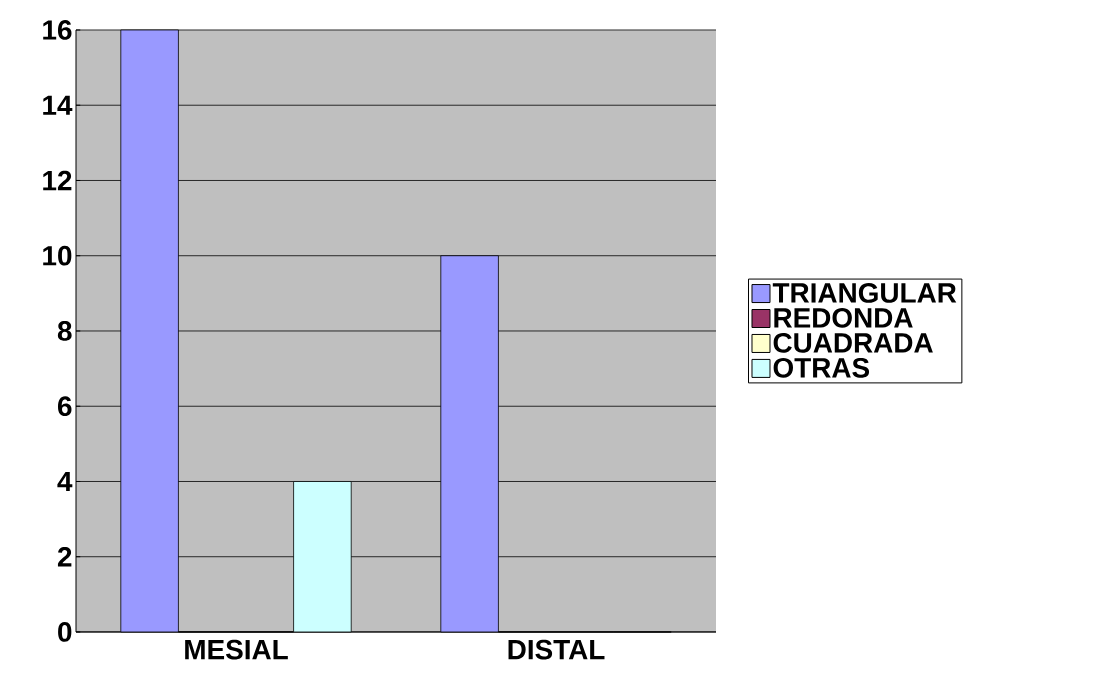 The height and width of the screenshot is (698, 1109). What do you see at coordinates (58, 105) in the screenshot?
I see `y-tick-label: 14` at bounding box center [58, 105].